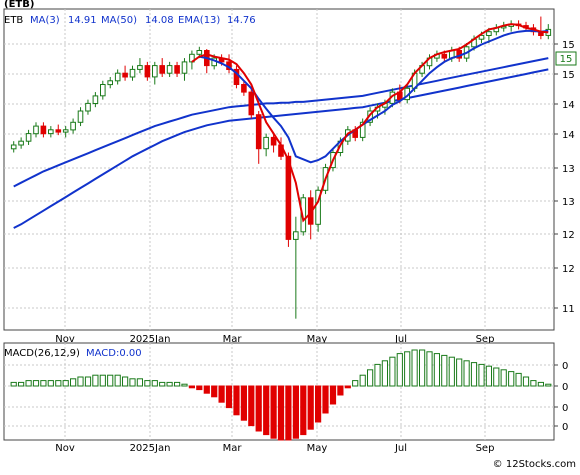 This screenshot has height=475, width=580. Describe the element at coordinates (150, 339) in the screenshot. I see `price-x-tick-label-1: 2025Jan` at that location.